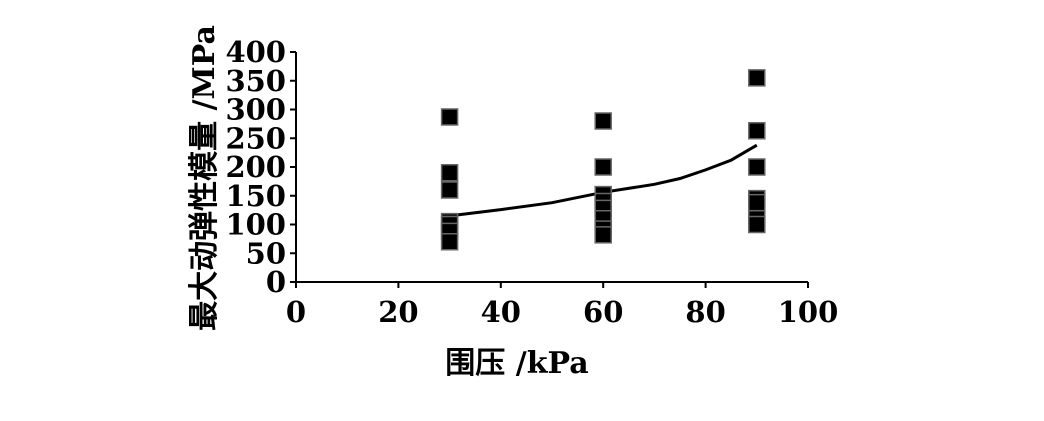 This screenshot has height=421, width=1044. What do you see at coordinates (705, 312) in the screenshot?
I see `x-tick-label: 80` at bounding box center [705, 312].